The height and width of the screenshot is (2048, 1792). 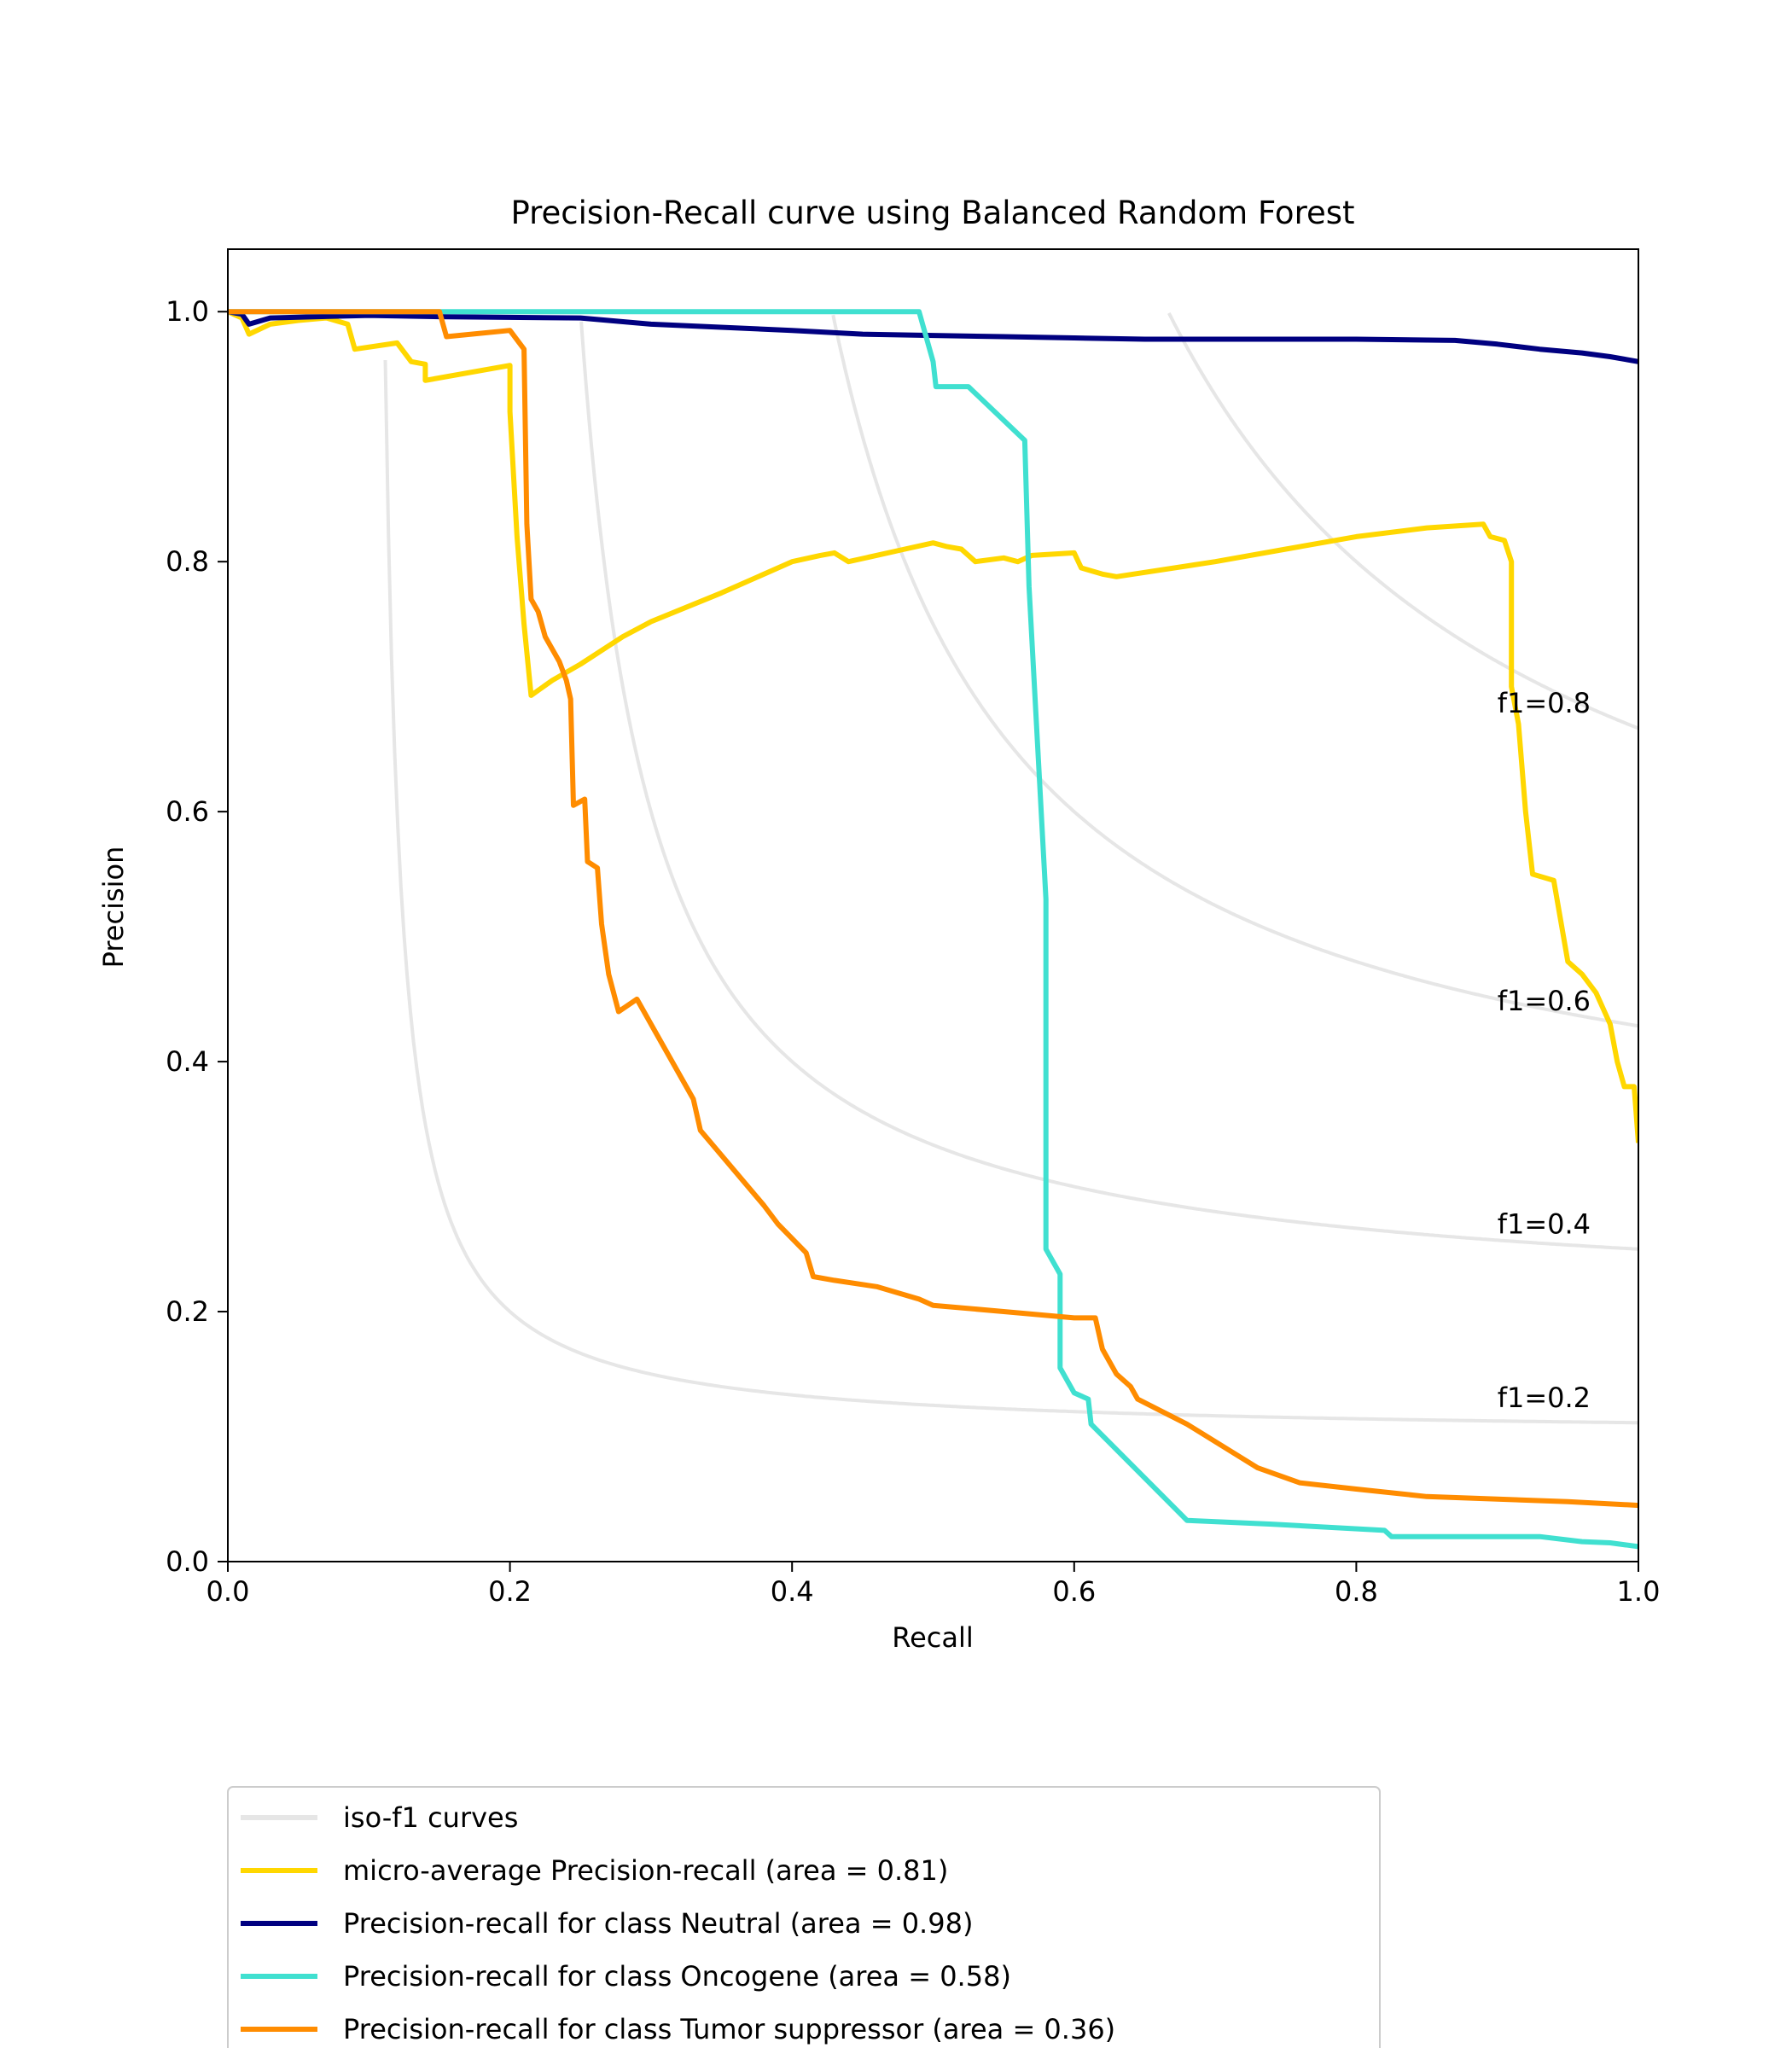 What do you see at coordinates (1356, 1591) in the screenshot?
I see `x-tick-label: 0.8` at bounding box center [1356, 1591].